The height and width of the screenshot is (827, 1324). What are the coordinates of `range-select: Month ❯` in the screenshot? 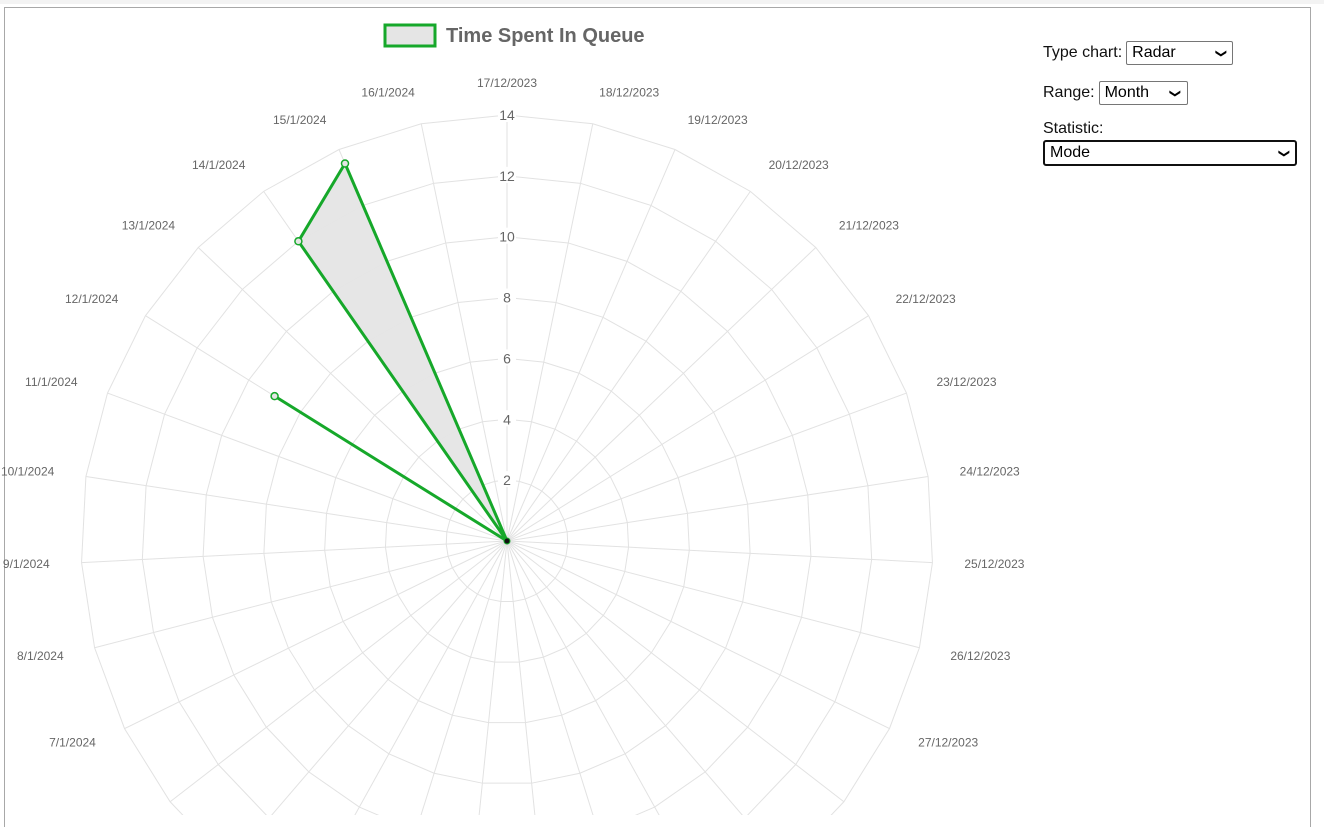 It's located at (1143, 93).